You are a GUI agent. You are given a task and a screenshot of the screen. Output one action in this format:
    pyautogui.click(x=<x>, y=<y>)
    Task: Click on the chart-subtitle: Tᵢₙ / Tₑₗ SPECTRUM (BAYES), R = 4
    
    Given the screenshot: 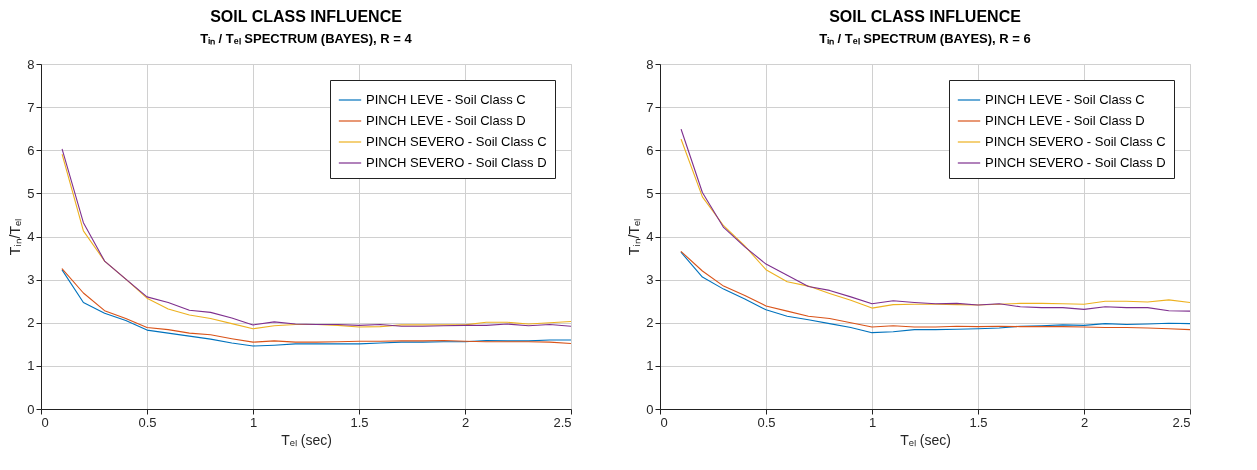 What is the action you would take?
    pyautogui.click(x=306, y=38)
    